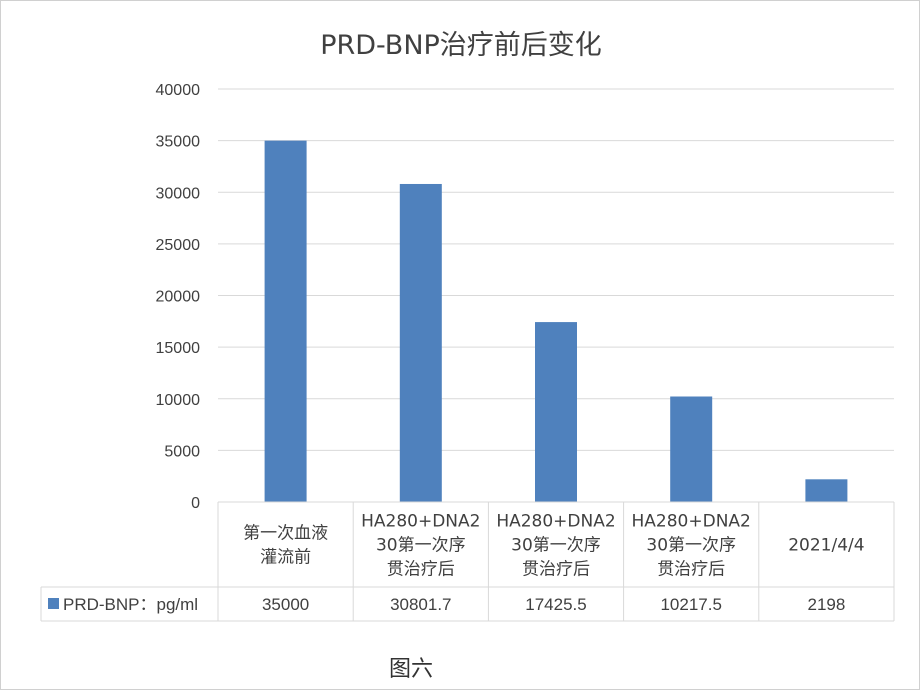  What do you see at coordinates (690, 604) in the screenshot?
I see `value-cell: 10217.5` at bounding box center [690, 604].